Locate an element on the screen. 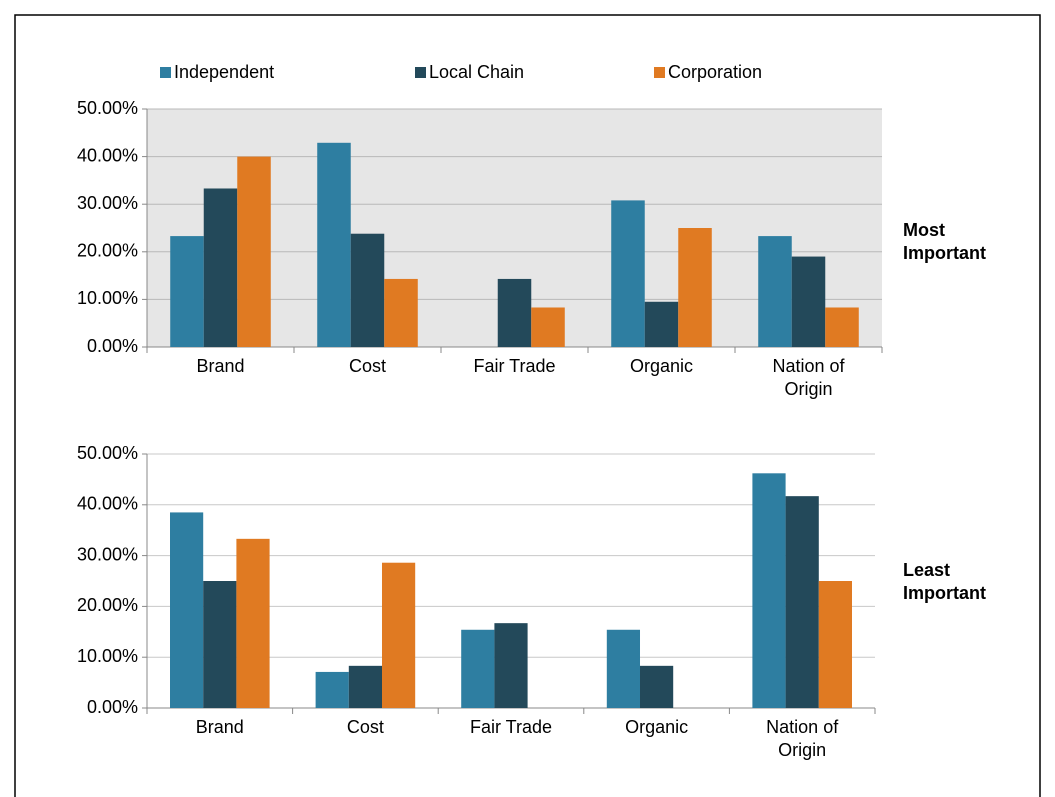  legend-label: Local Chain is located at coordinates (476, 72).